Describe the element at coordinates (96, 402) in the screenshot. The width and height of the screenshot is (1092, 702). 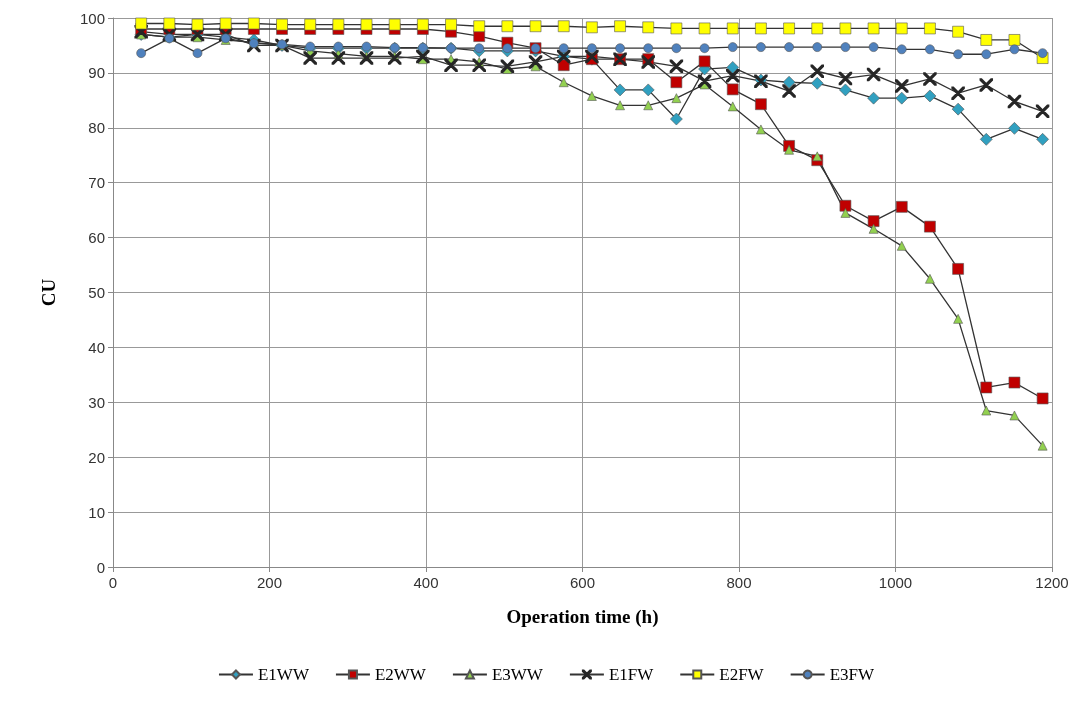
I see `y-tick-label: 30` at that location.